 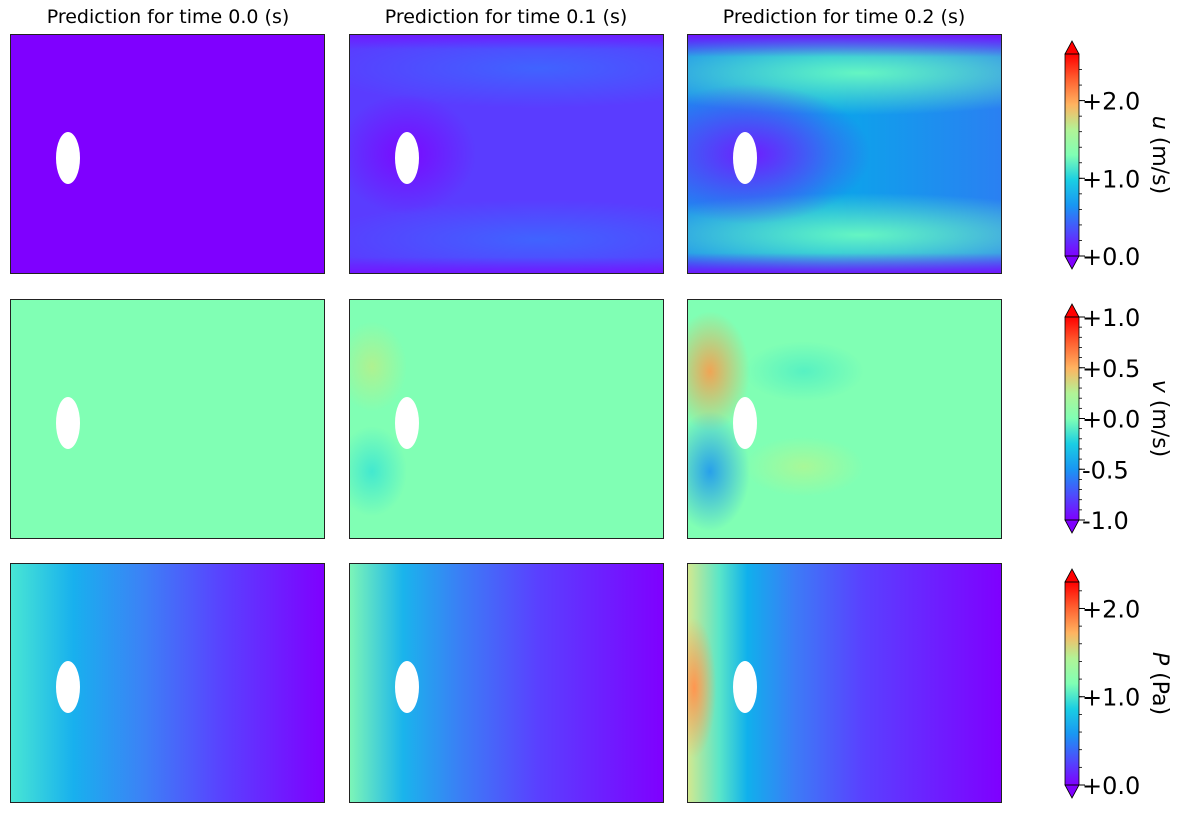 I want to click on colorbar-label: v (m/s), so click(x=1159, y=419).